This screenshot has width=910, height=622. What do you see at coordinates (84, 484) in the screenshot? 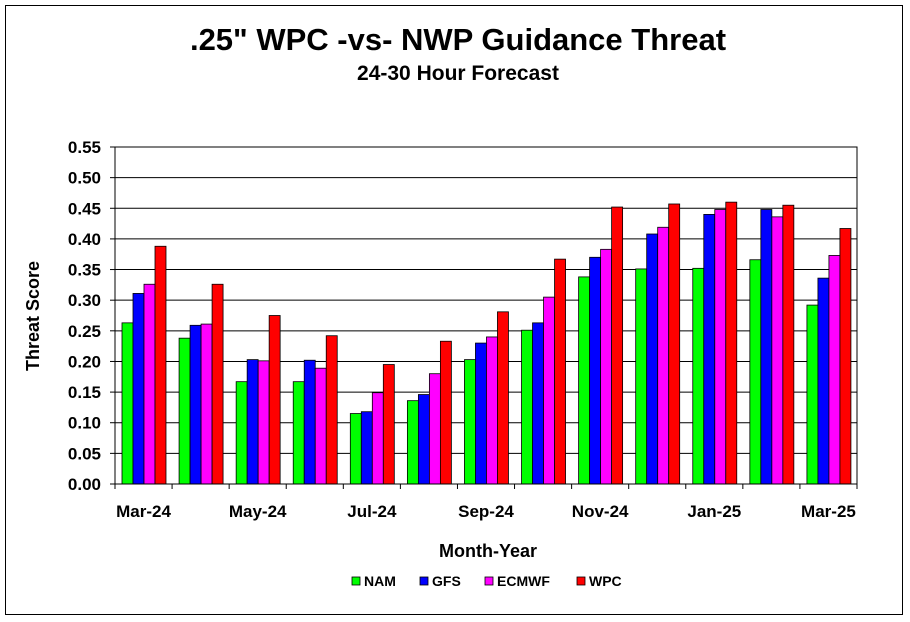
I see `y-tick-label: 0.00` at bounding box center [84, 484].